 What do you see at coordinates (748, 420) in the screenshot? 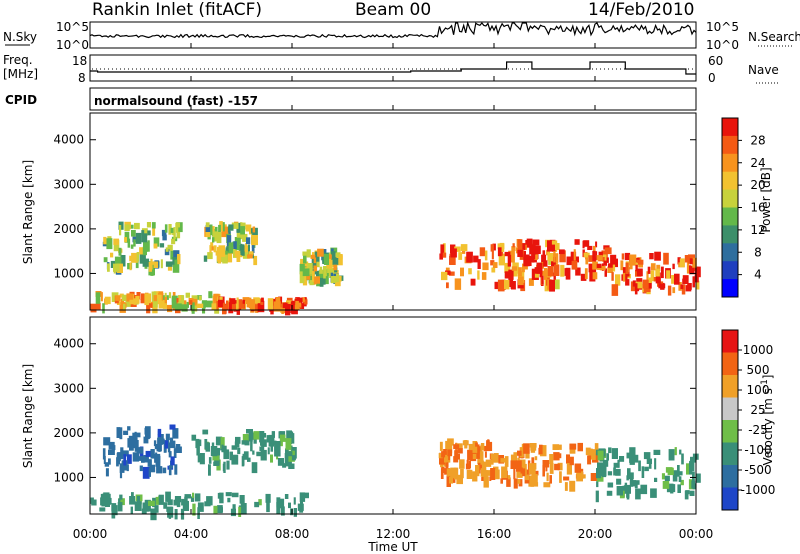
I see `velocity-colorbar: 1000 500 100 25 -25 -100 -500 -1000` at bounding box center [748, 420].